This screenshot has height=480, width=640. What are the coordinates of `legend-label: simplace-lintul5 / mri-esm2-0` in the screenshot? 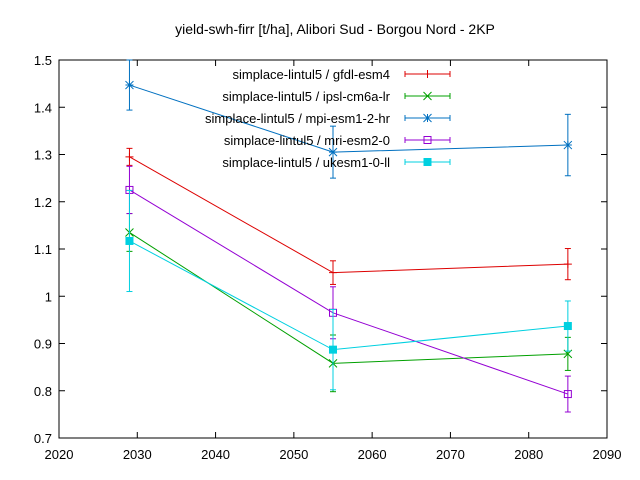 It's located at (307, 140).